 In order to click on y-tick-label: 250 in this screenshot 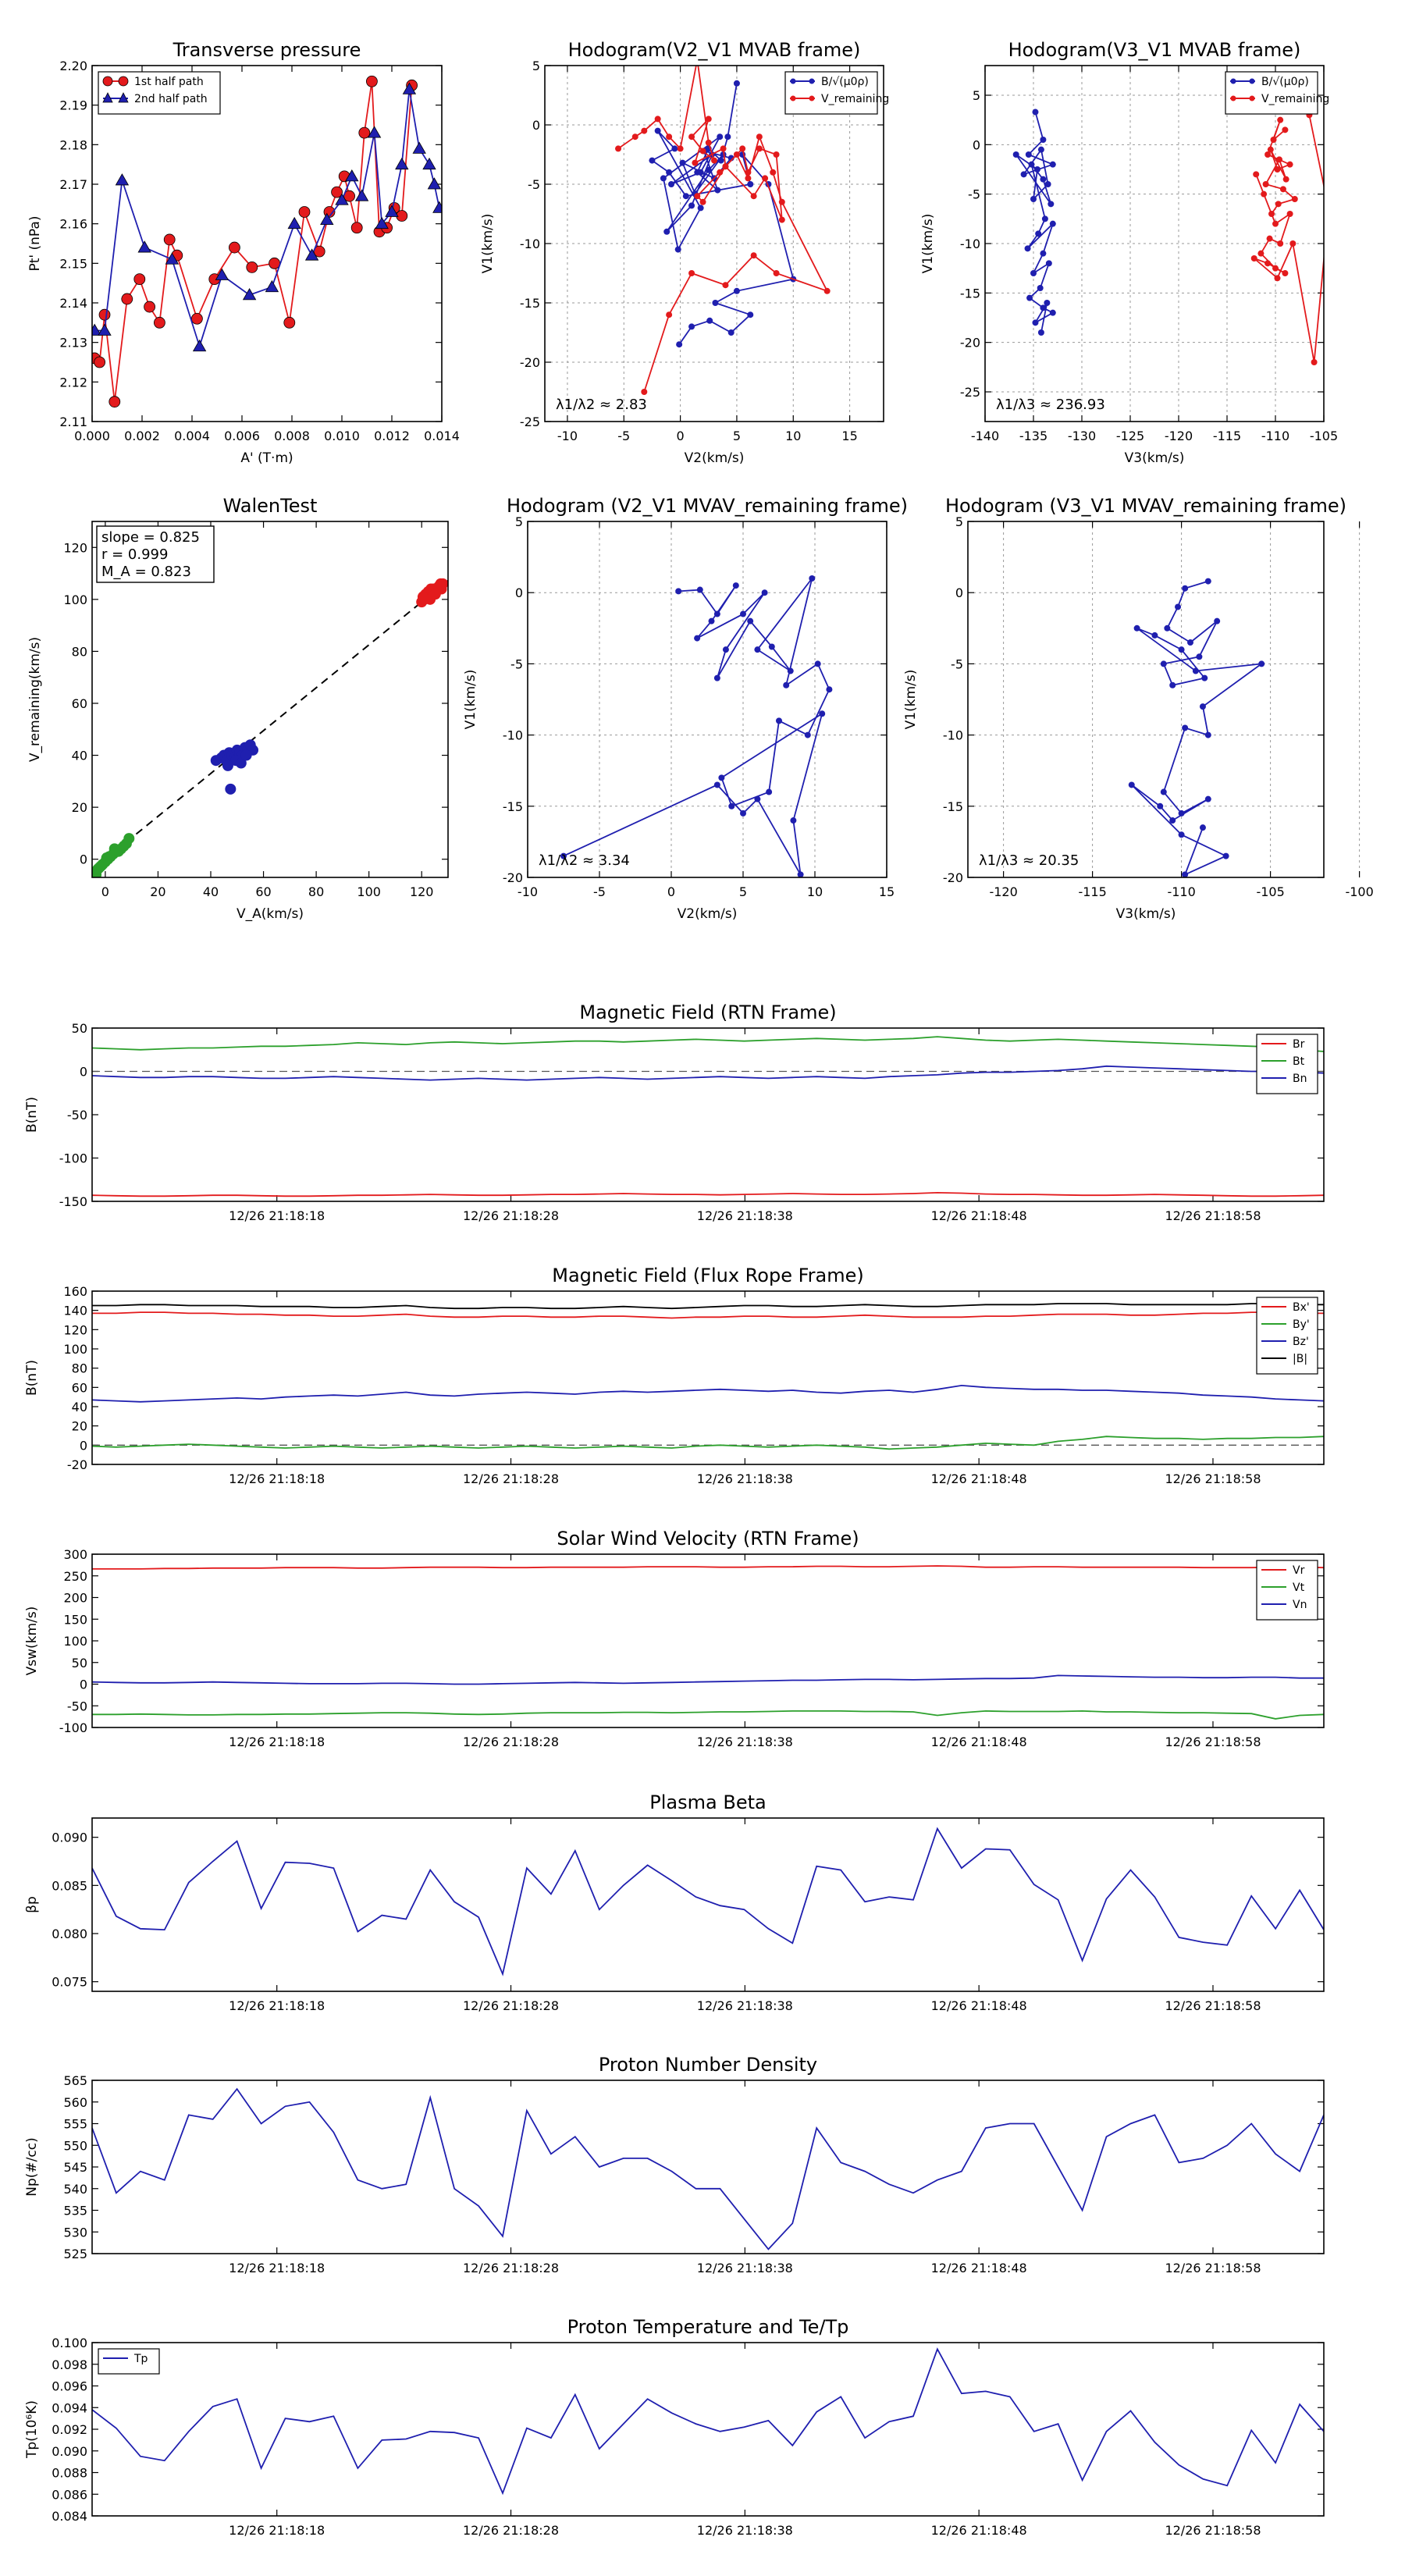, I will do `click(75, 1576)`.